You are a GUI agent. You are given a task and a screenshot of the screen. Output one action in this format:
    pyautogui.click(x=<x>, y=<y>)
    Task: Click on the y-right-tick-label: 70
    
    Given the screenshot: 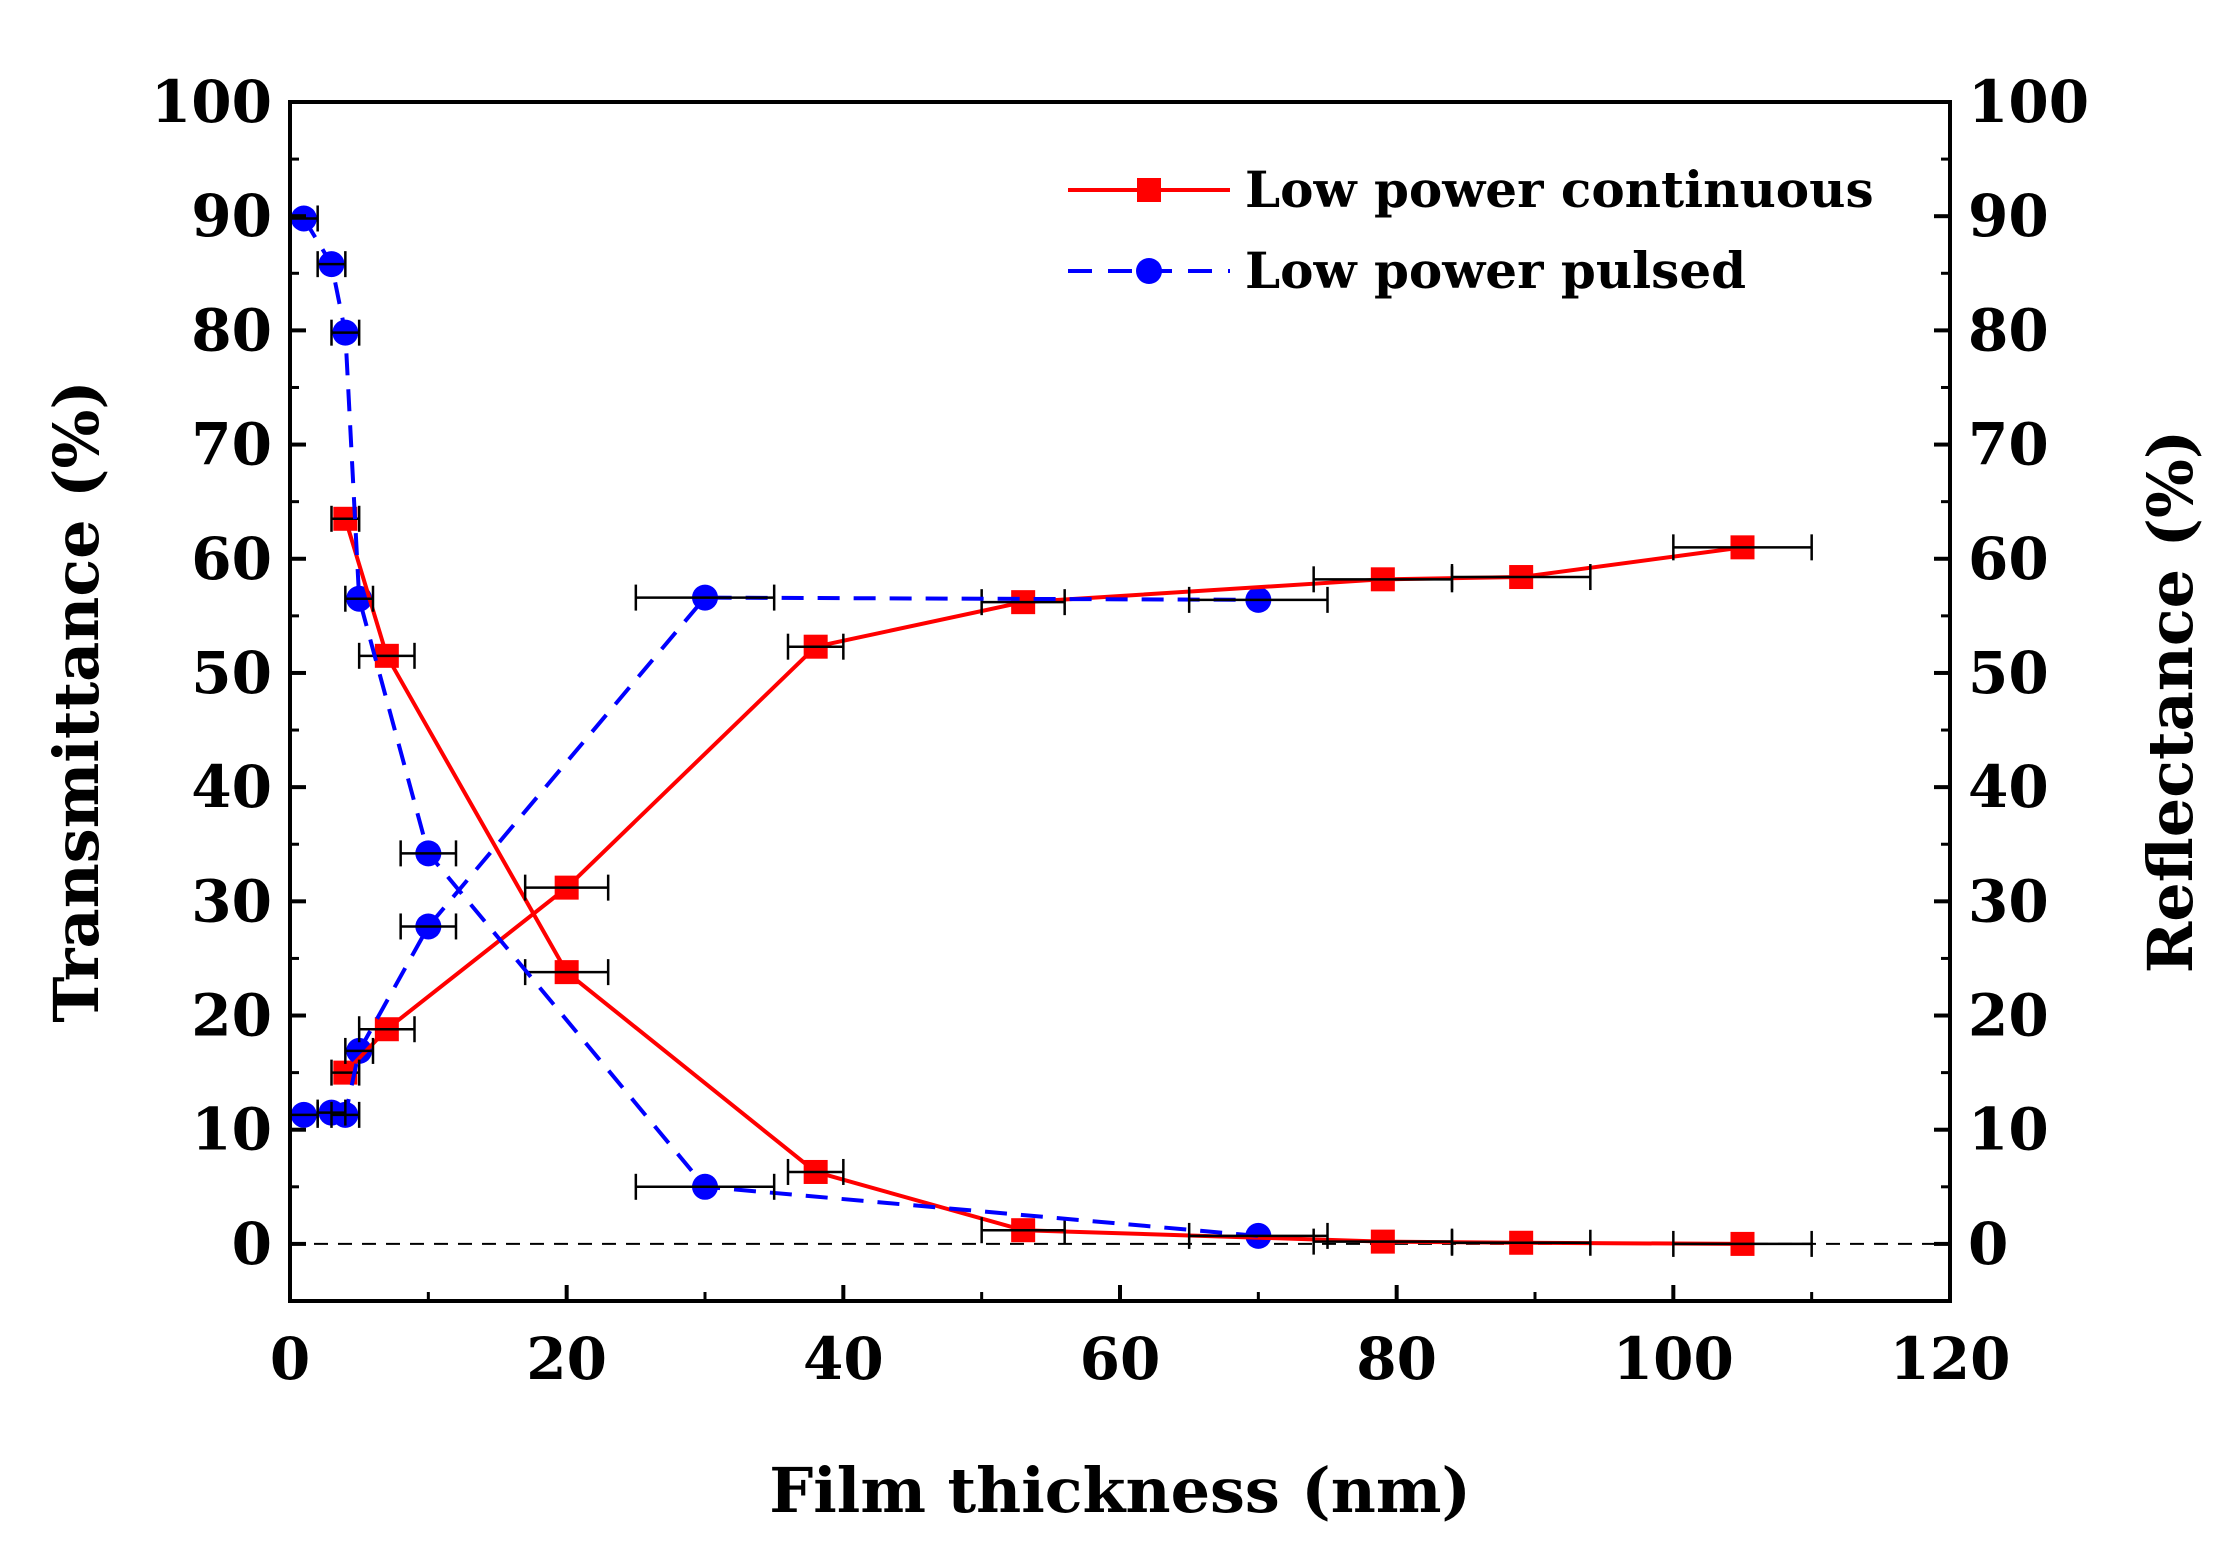 What is the action you would take?
    pyautogui.click(x=2008, y=445)
    